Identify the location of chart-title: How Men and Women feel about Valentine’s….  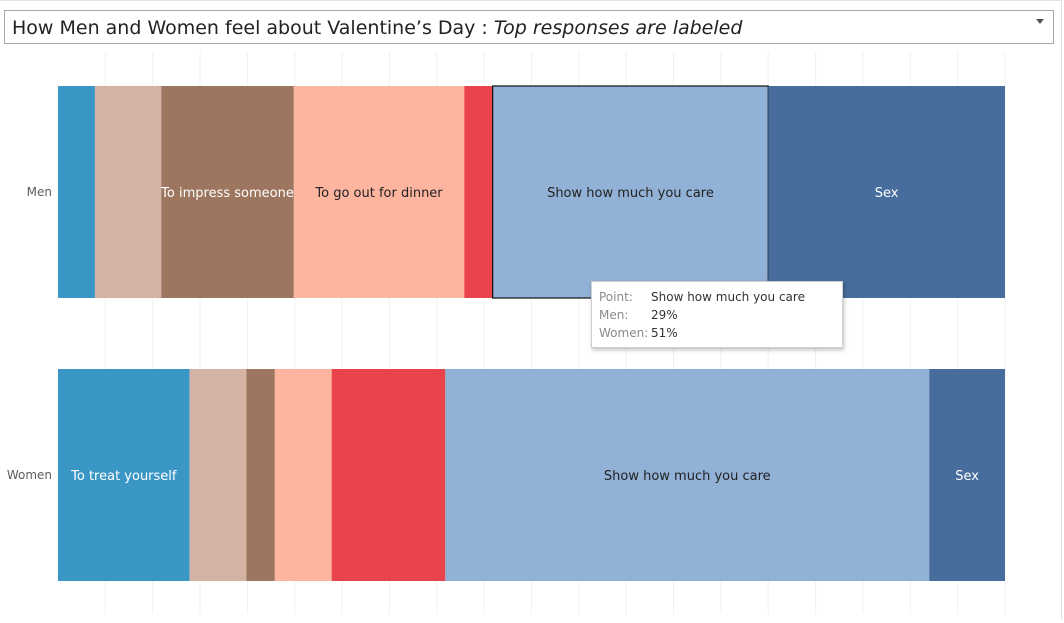
(377, 28).